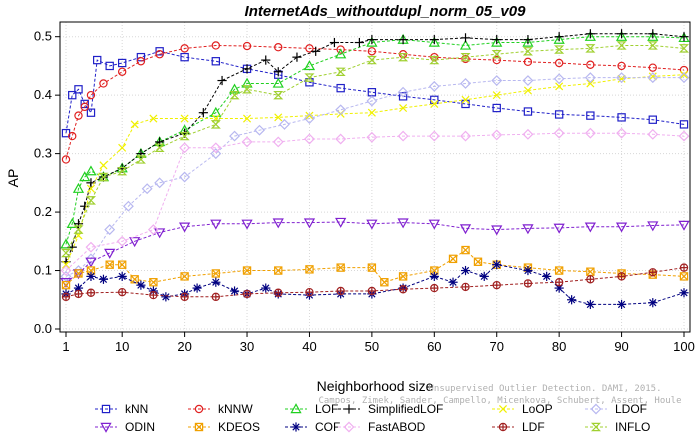  I want to click on legend-marker-odin, so click(106, 427).